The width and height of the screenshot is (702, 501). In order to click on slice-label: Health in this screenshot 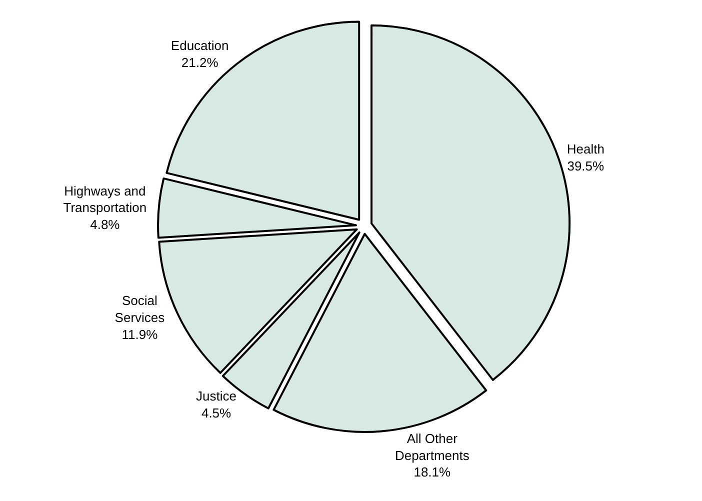, I will do `click(585, 149)`.